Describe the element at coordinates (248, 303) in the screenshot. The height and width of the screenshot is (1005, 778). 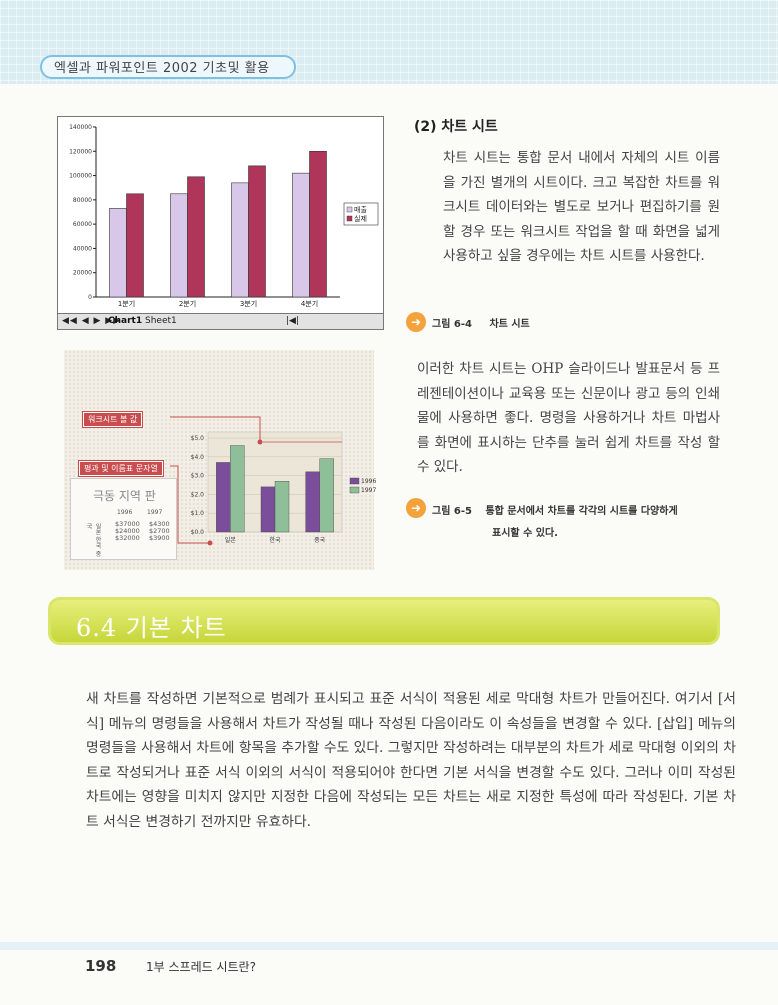
I see `x-tick-label: 3분기` at that location.